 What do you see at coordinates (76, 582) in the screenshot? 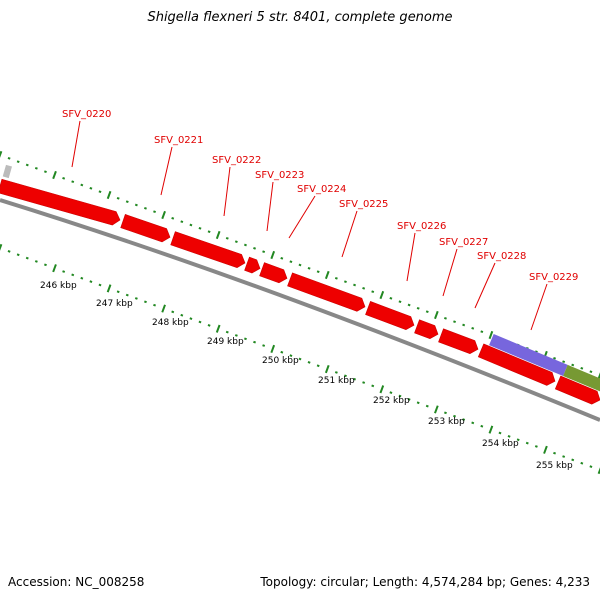
I see `accession-text: Accession: NC_008258` at bounding box center [76, 582].